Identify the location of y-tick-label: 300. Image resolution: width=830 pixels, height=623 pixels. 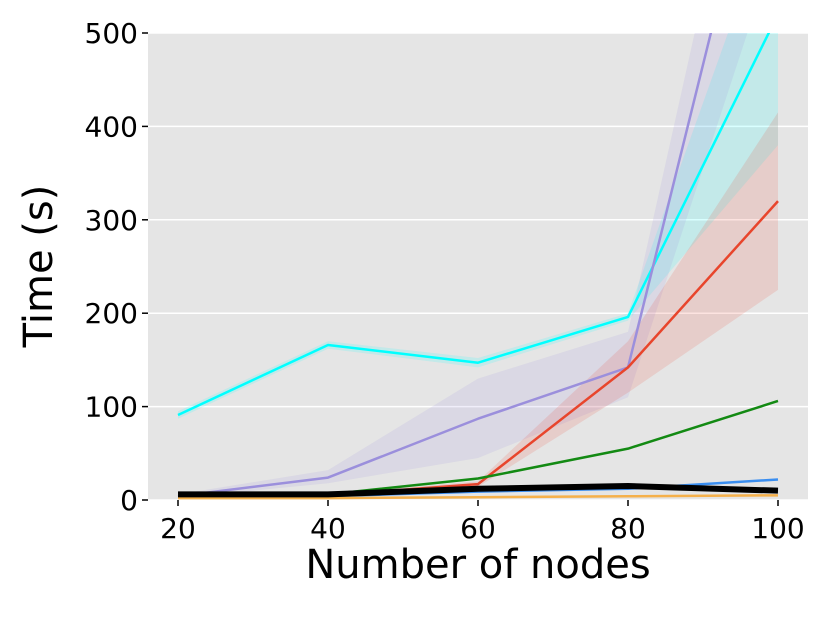
(111, 220).